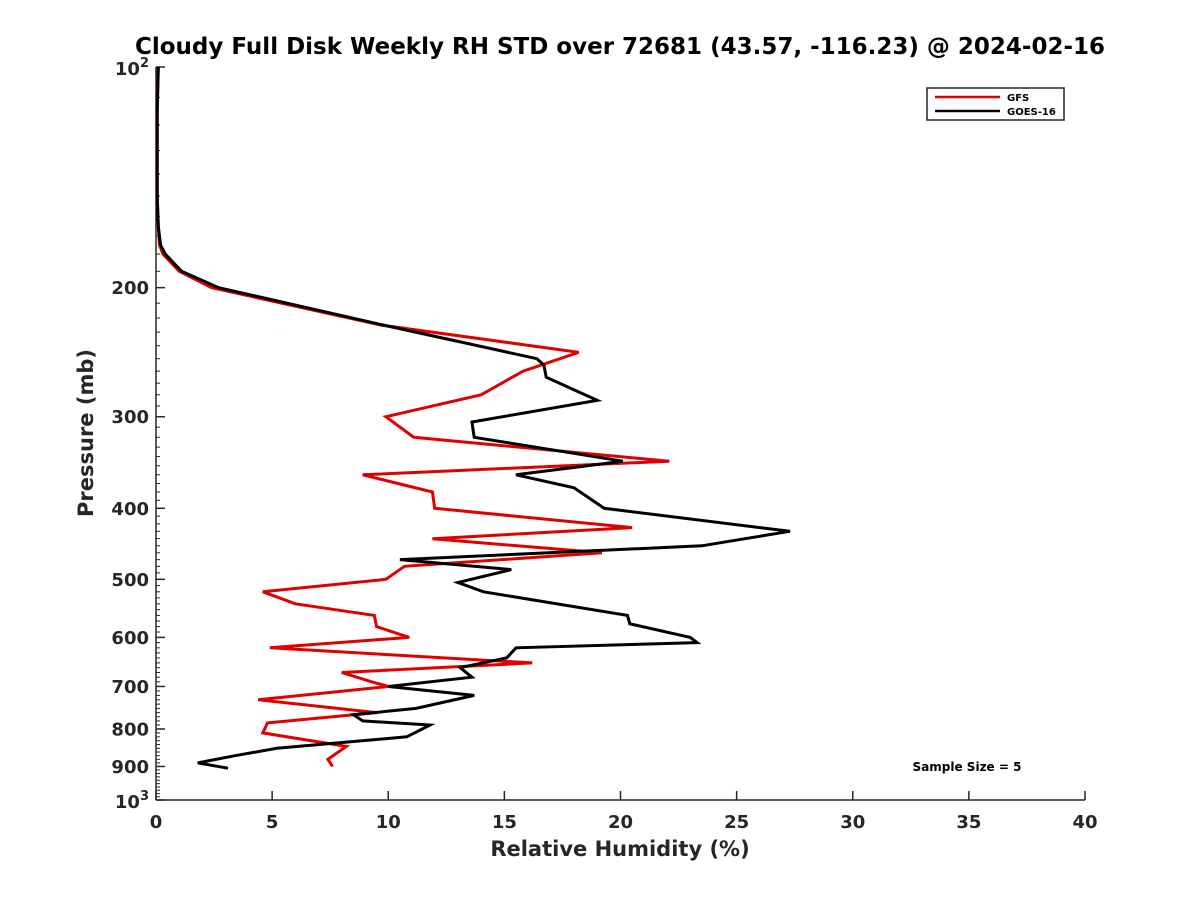 Image resolution: width=1200 pixels, height=900 pixels. What do you see at coordinates (388, 822) in the screenshot?
I see `x-tick-label: 10` at bounding box center [388, 822].